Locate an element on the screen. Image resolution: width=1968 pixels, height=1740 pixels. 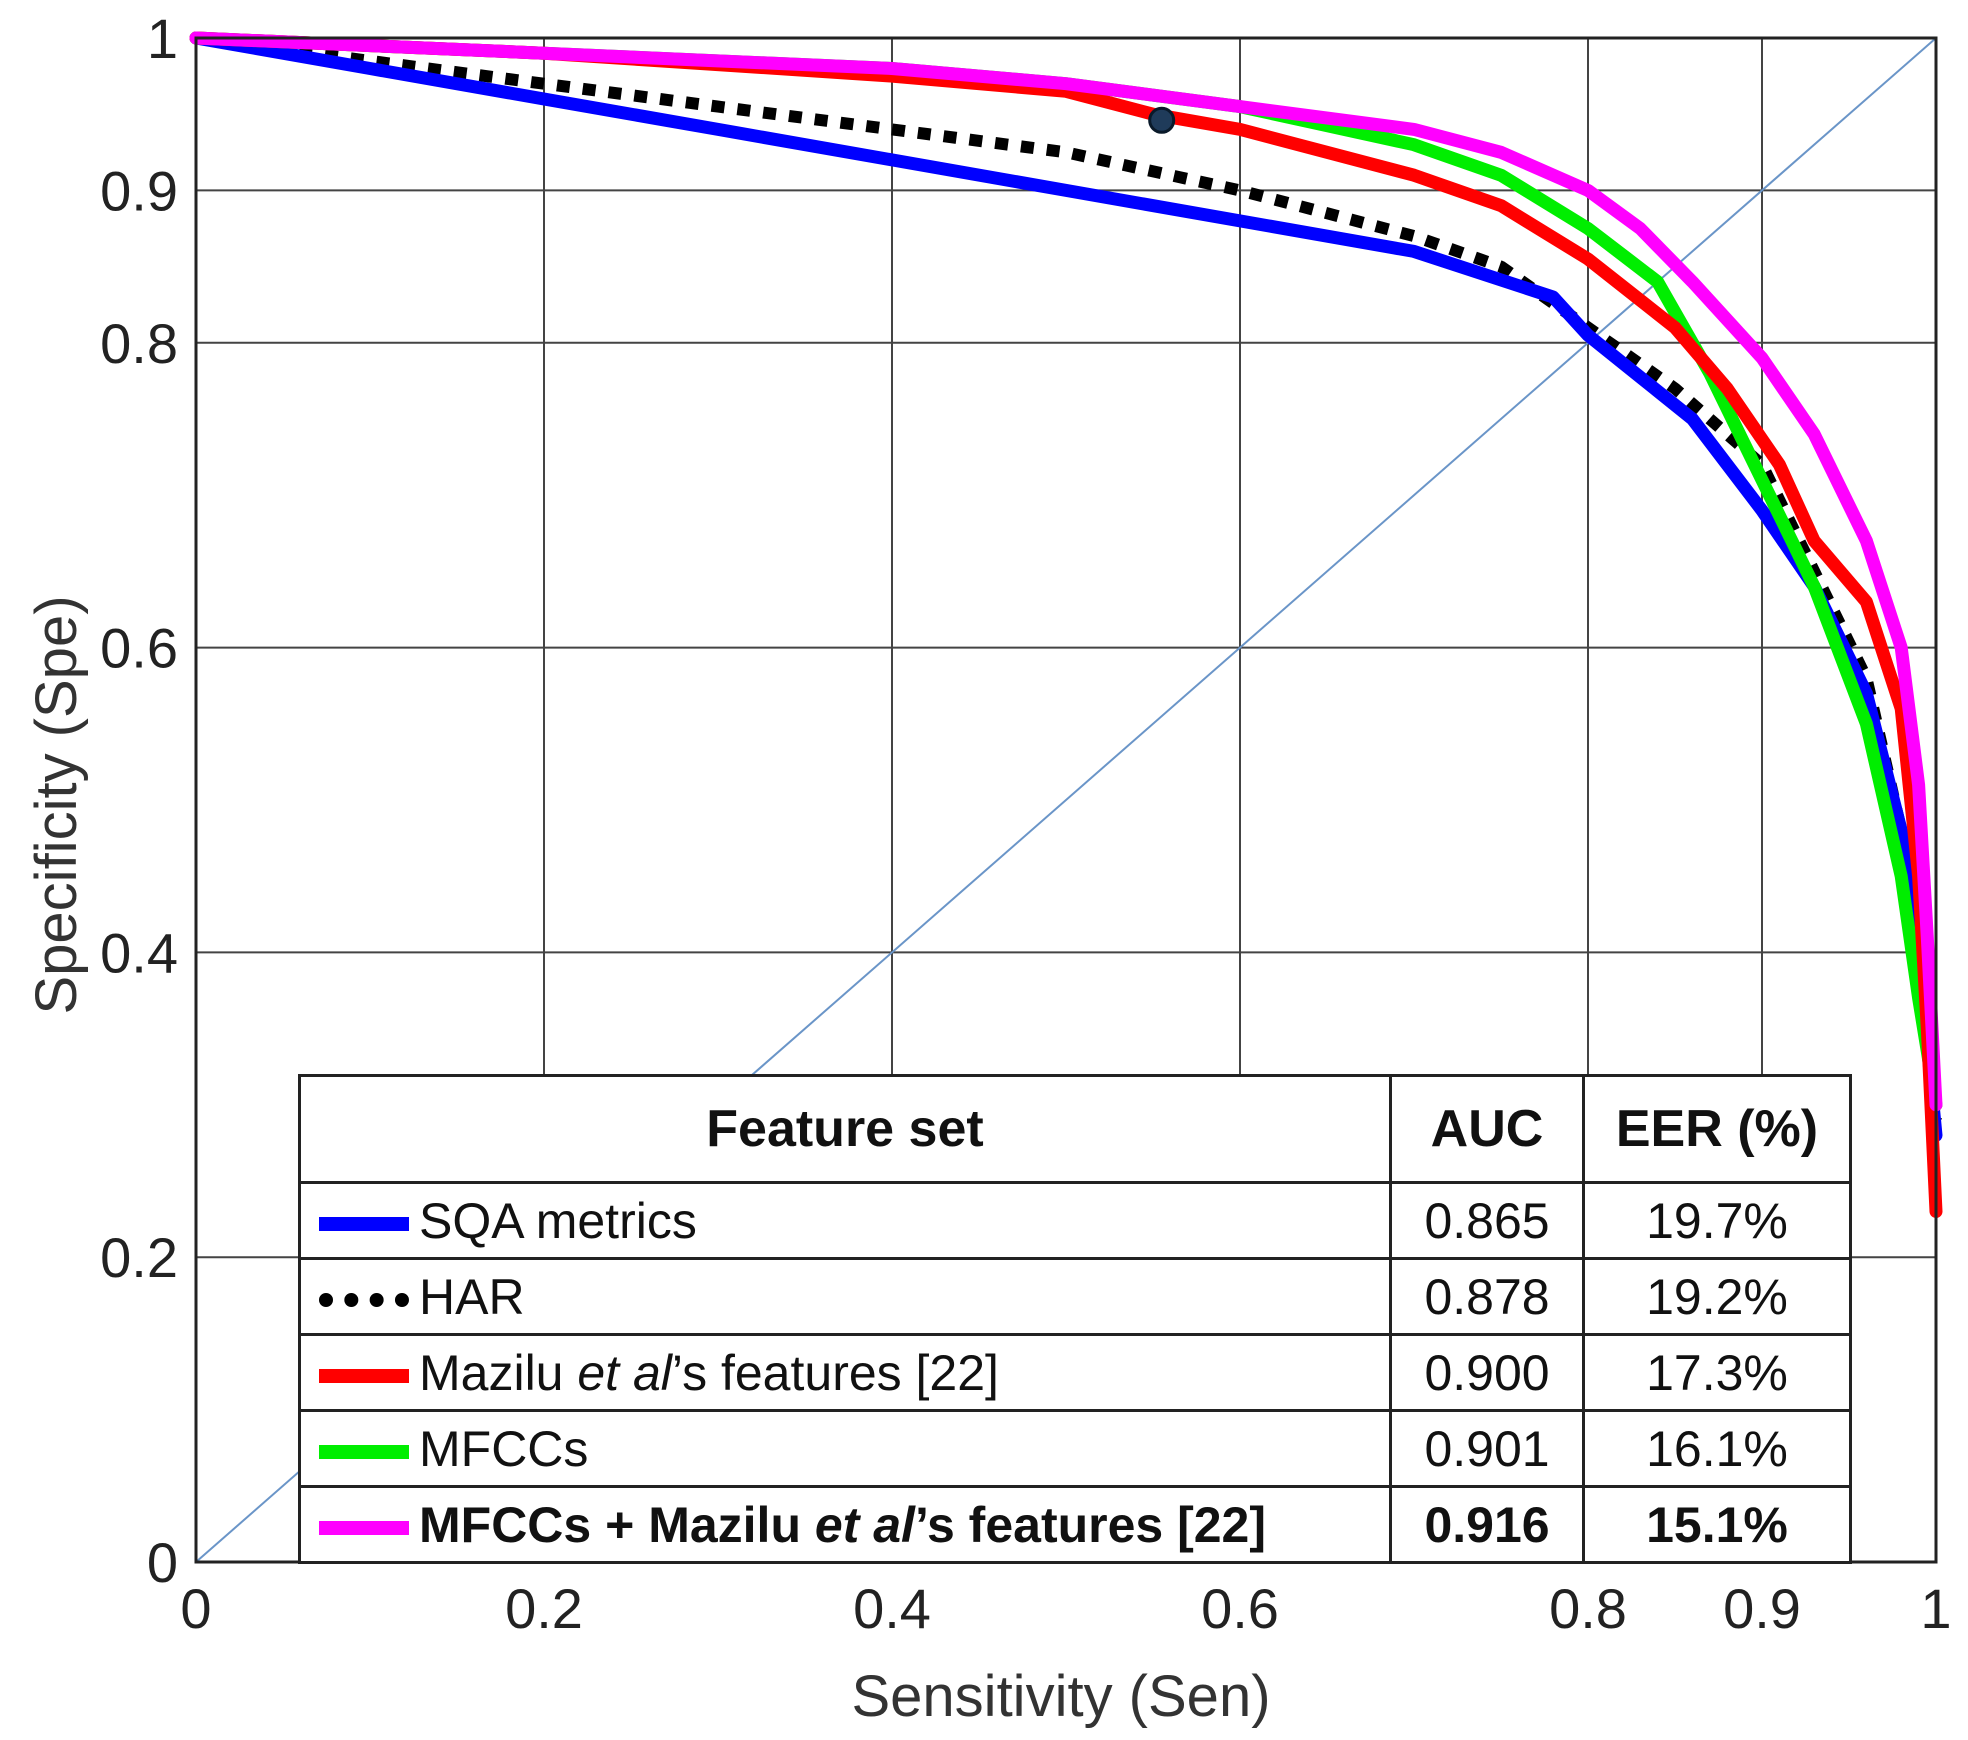
header-eer: EER (%) is located at coordinates (1717, 1129).